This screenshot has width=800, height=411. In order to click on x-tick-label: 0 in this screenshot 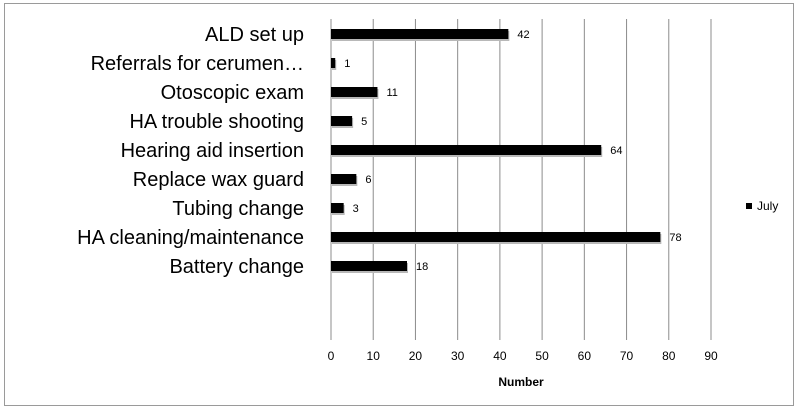, I will do `click(331, 356)`.